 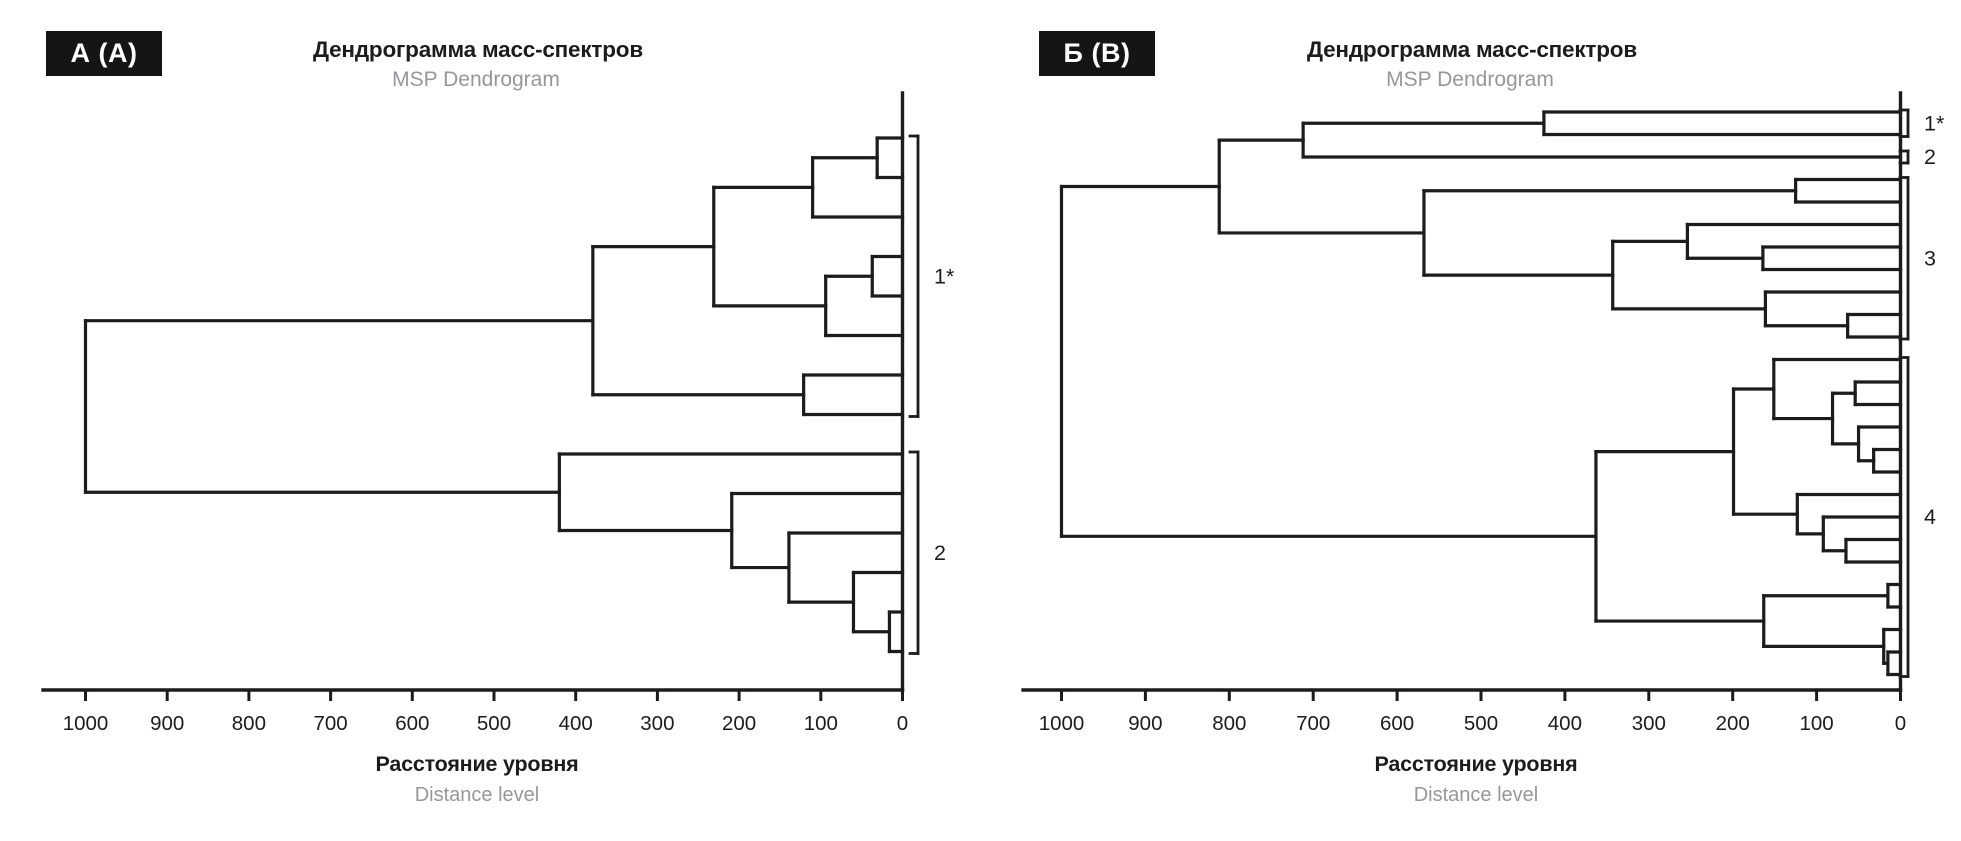 What do you see at coordinates (477, 764) in the screenshot?
I see `panel-a-xaxis-label-ru: Расстояние уровня` at bounding box center [477, 764].